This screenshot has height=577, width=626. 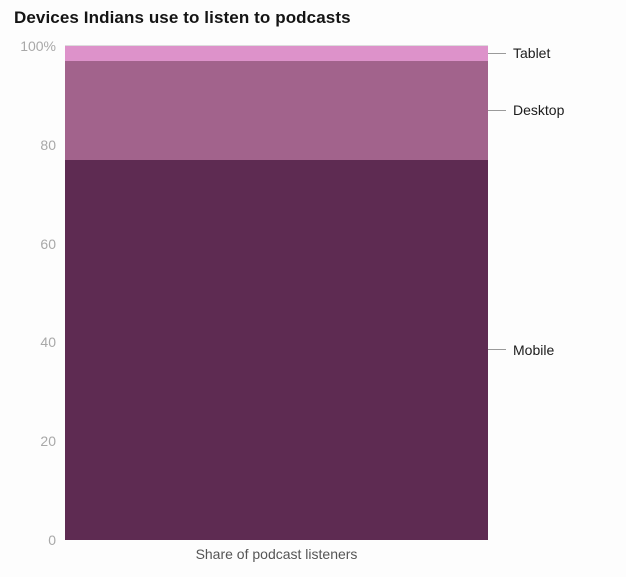 What do you see at coordinates (539, 110) in the screenshot?
I see `series-label-text: Desktop` at bounding box center [539, 110].